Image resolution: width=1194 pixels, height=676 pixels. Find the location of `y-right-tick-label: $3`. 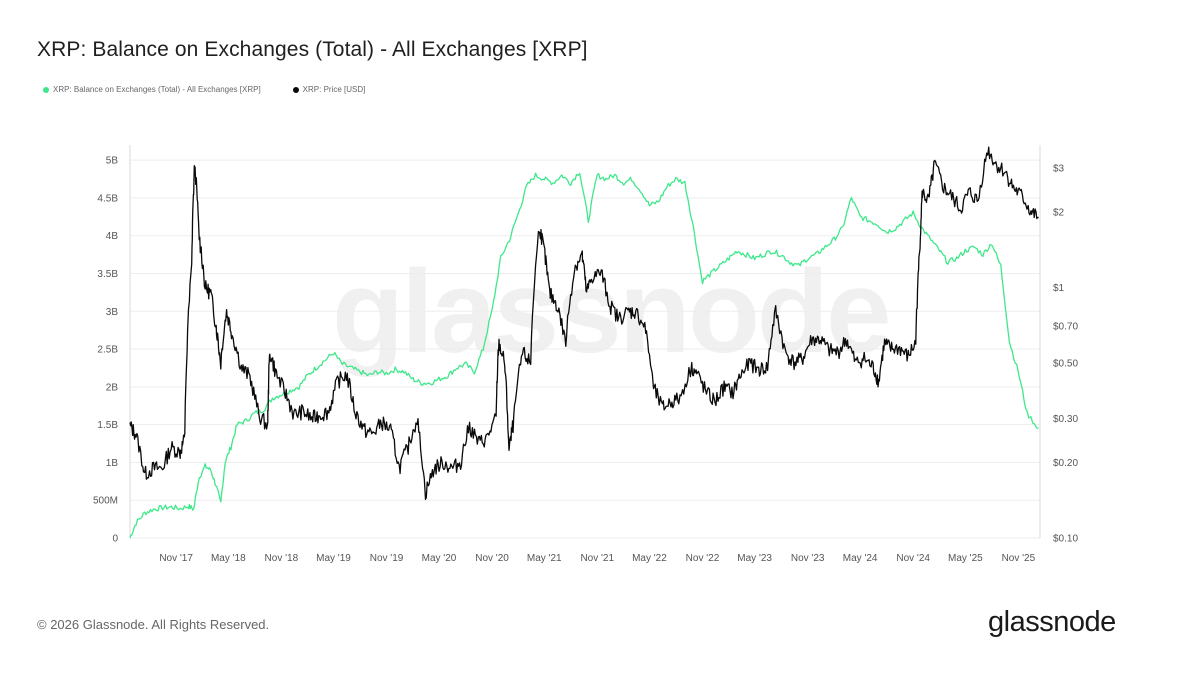

y-right-tick-label: $3 is located at coordinates (1059, 168).